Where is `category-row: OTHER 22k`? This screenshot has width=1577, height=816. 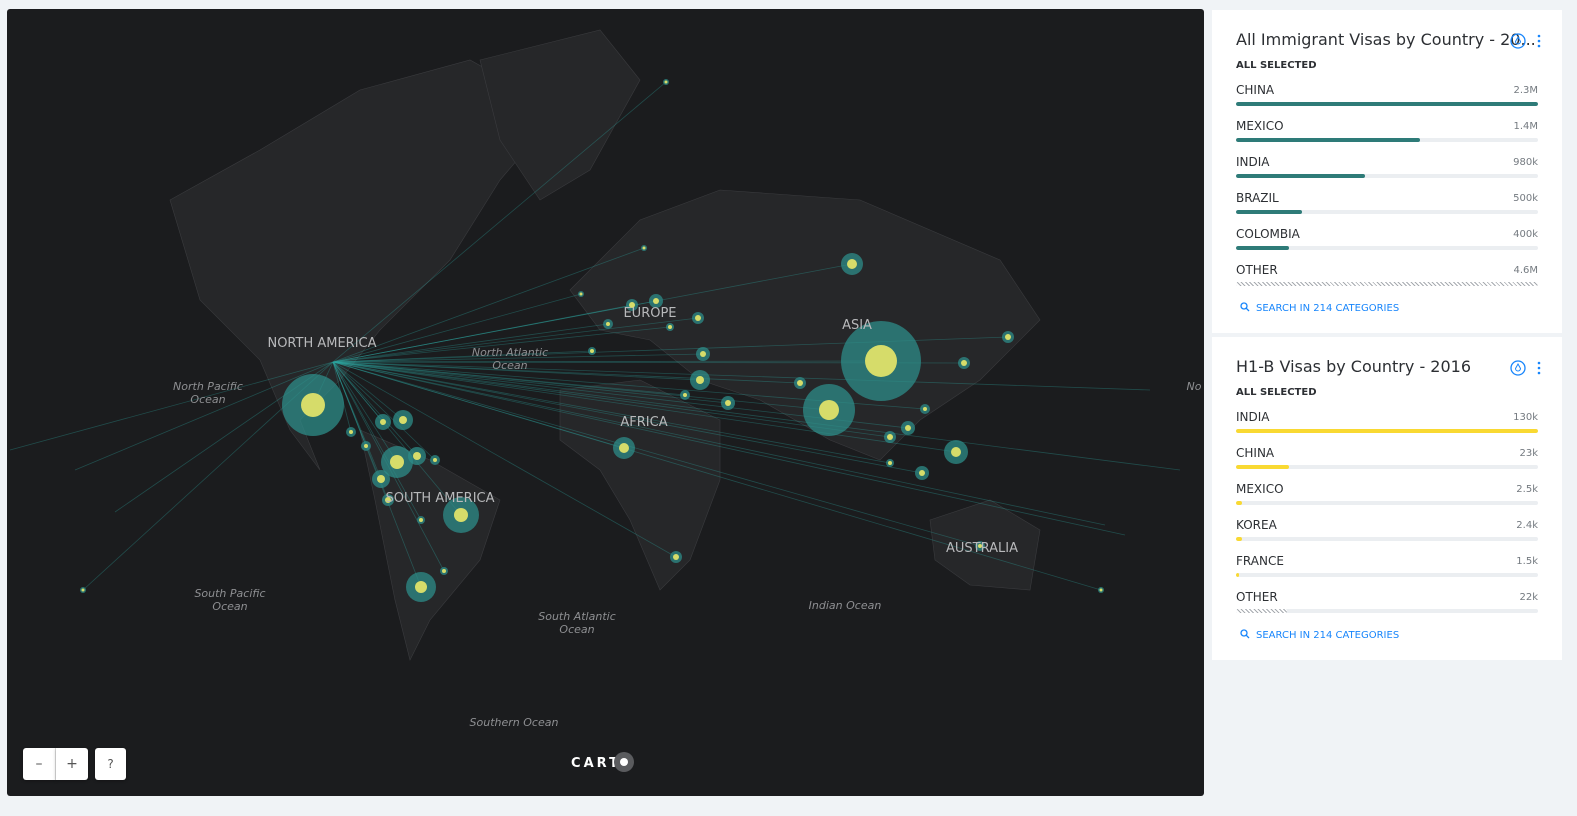 category-row: OTHER 22k is located at coordinates (1387, 608).